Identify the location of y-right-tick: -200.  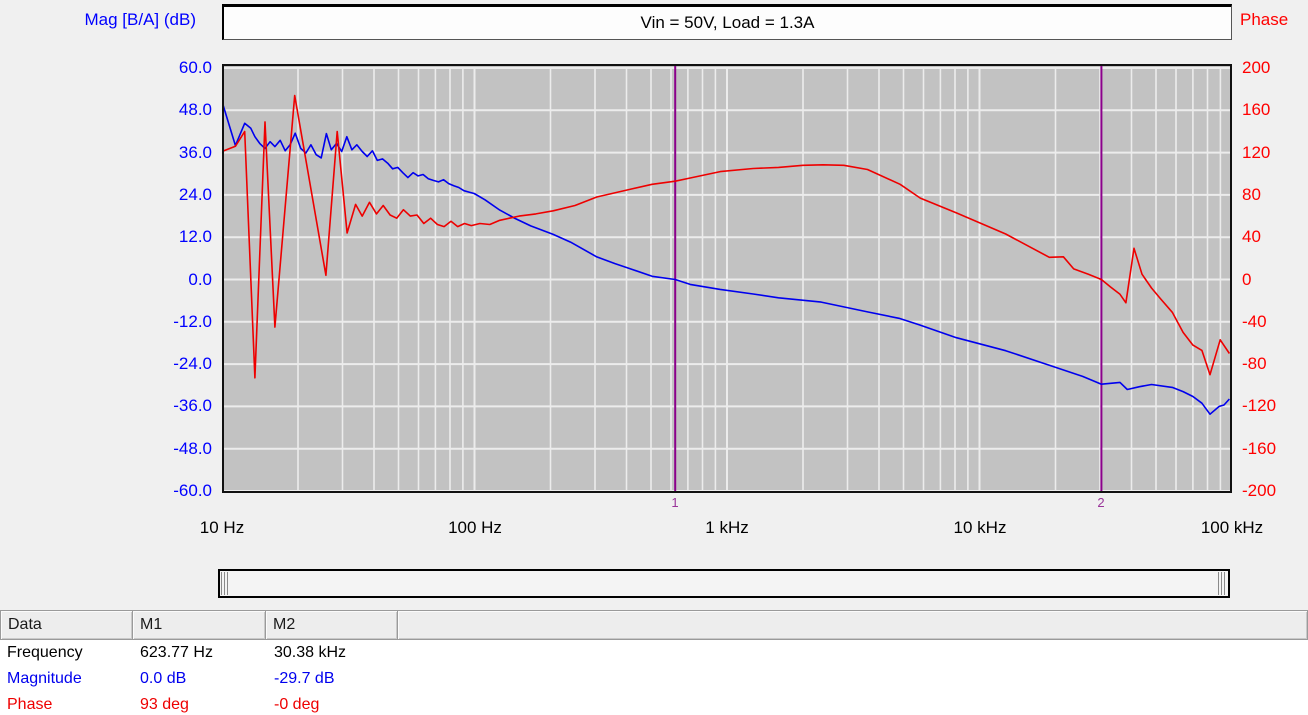
(1259, 490).